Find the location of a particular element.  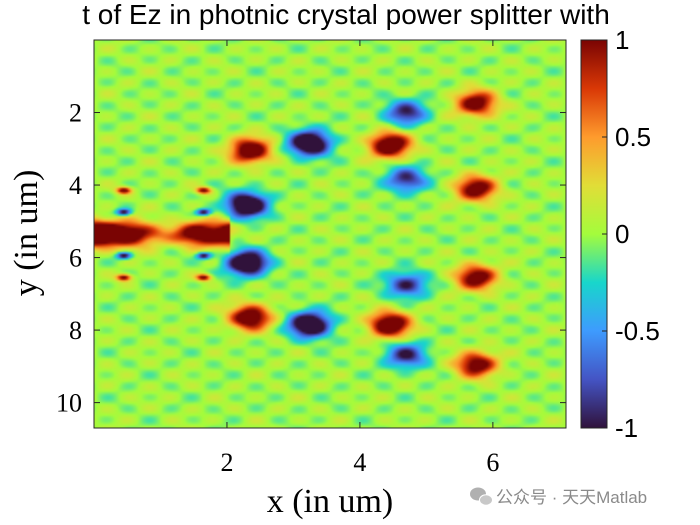

y-tick-label: 8 is located at coordinates (75, 330).